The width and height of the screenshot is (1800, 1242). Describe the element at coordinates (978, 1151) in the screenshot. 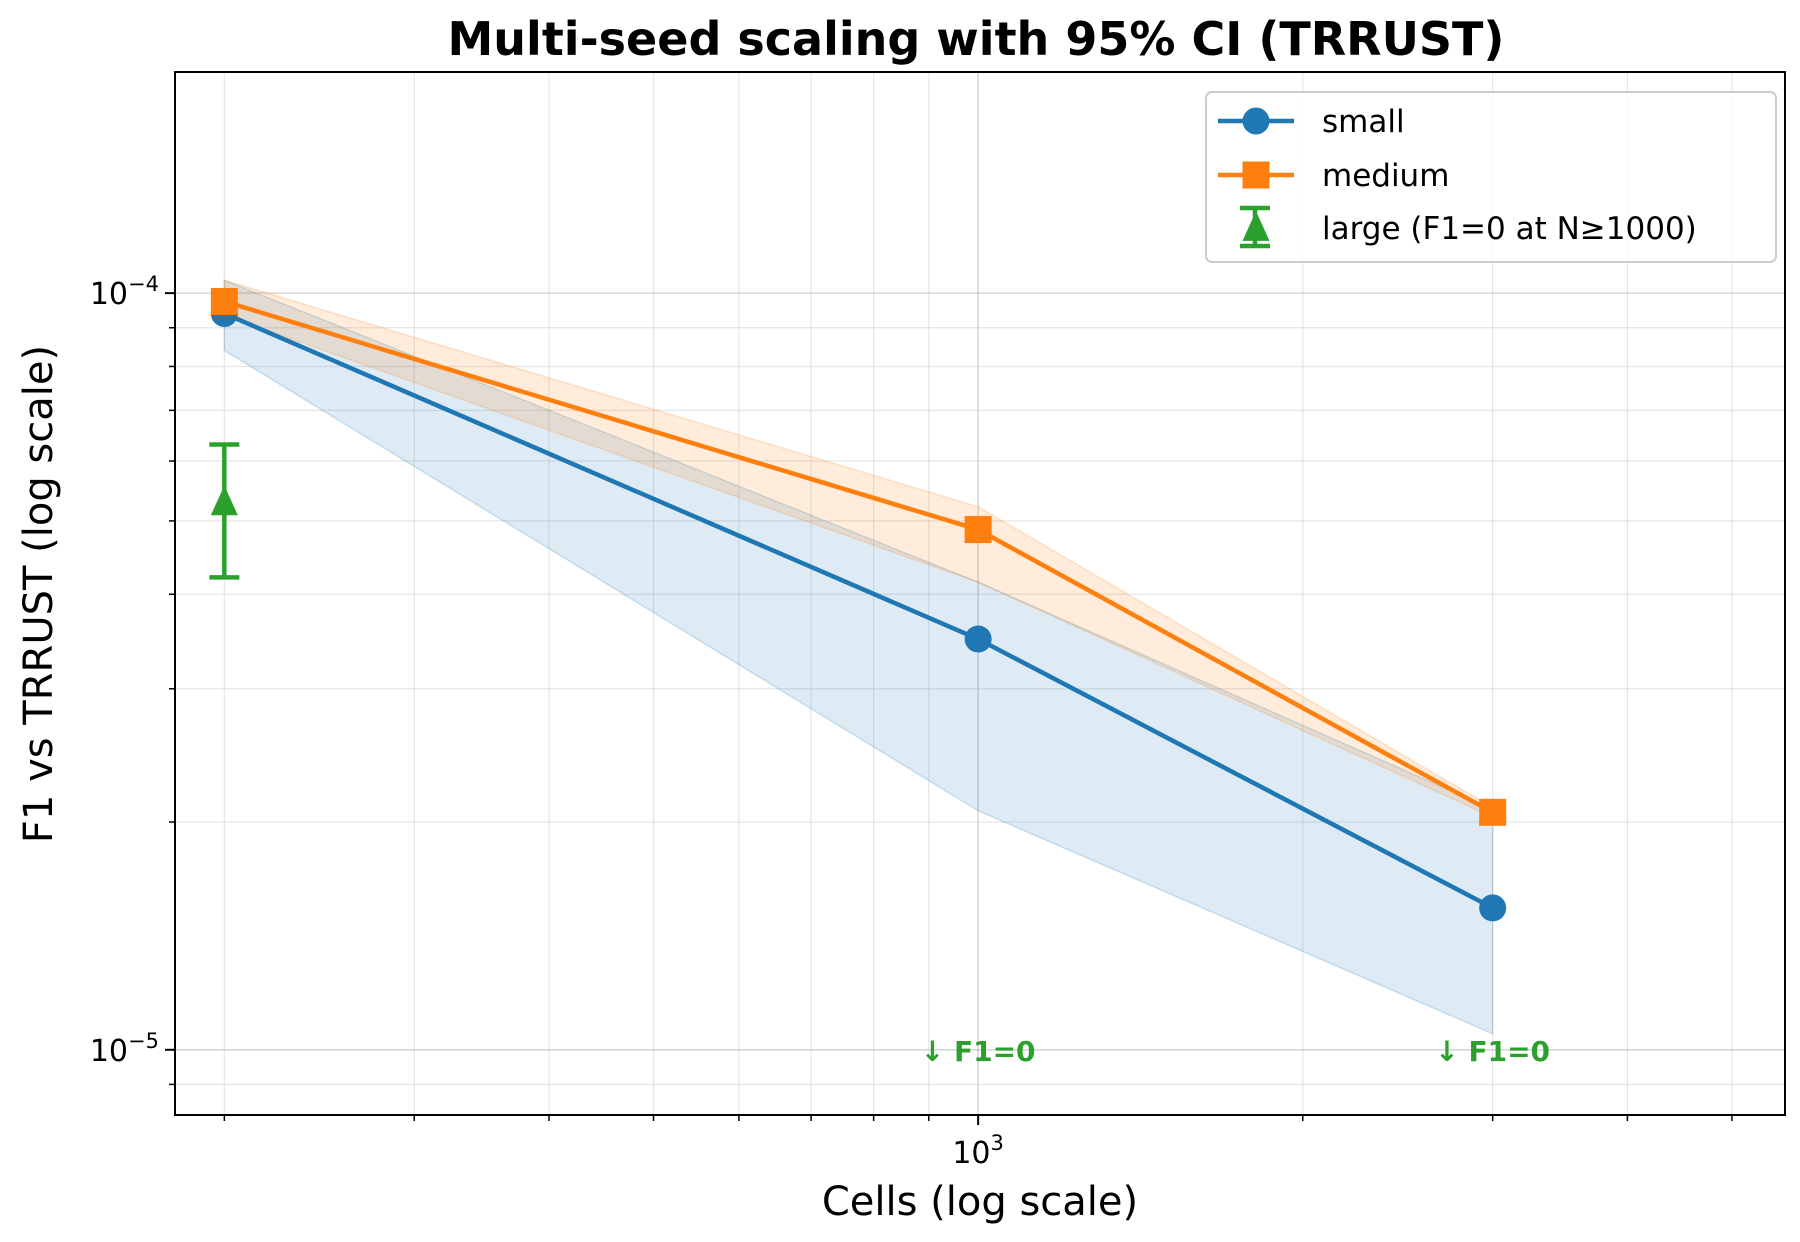

I see `x-tick-label: 103` at that location.